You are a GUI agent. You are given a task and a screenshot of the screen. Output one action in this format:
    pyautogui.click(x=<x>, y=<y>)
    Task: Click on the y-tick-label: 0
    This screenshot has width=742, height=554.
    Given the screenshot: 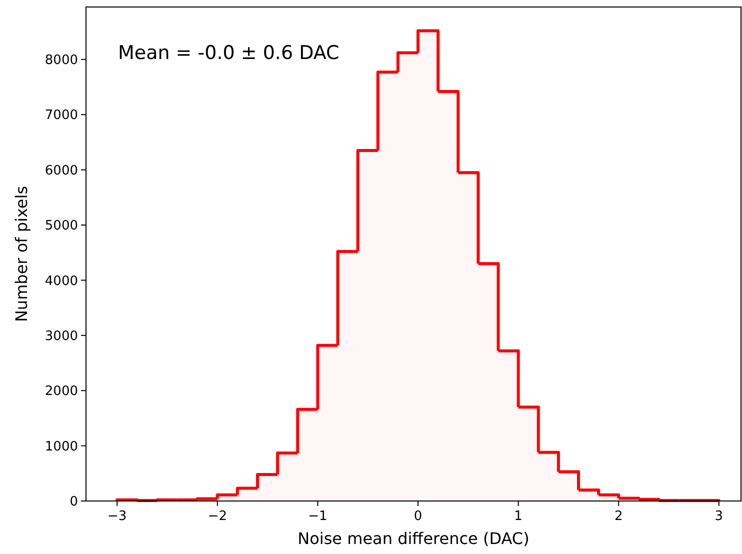 What is the action you would take?
    pyautogui.click(x=74, y=502)
    